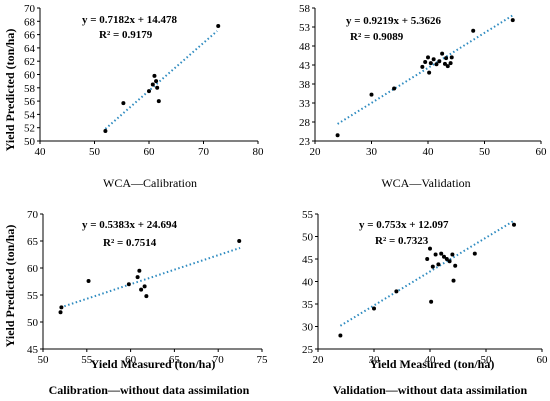 This screenshot has width=550, height=401. Describe the element at coordinates (149, 390) in the screenshot. I see `panel-caption: Calibration—without data assimilation` at that location.